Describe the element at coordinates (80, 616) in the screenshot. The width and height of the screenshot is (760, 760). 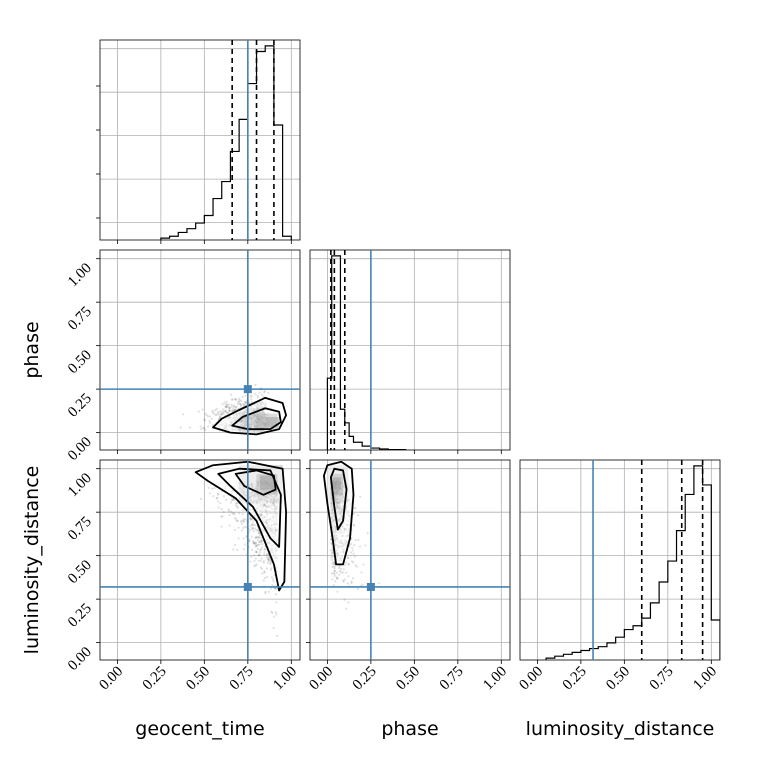
I see `y-tick-label: 0.25` at that location.